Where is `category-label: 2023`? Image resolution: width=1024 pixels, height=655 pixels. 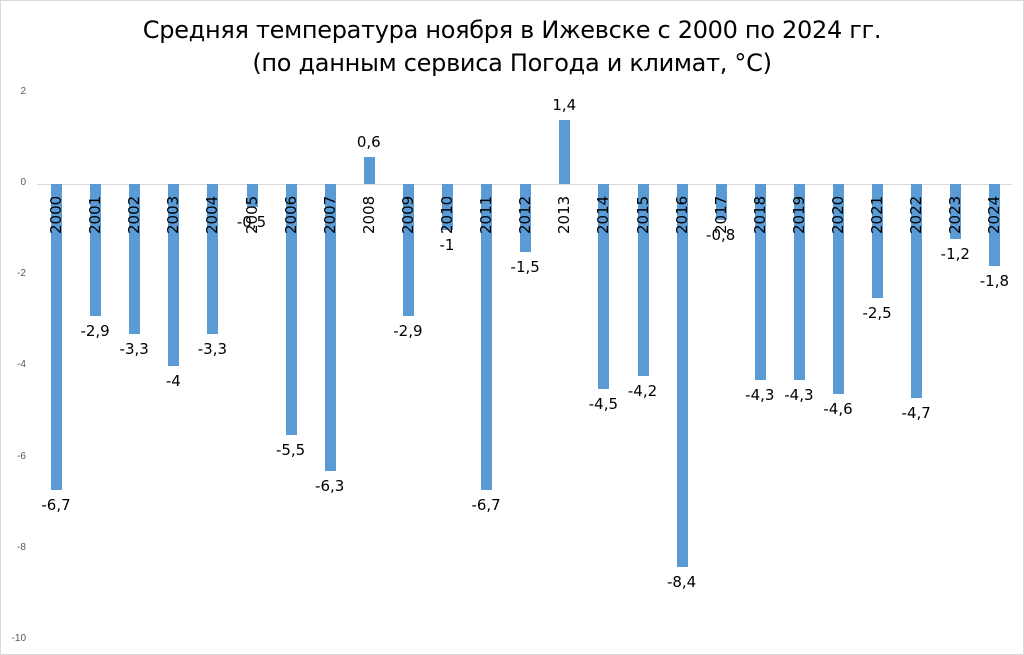 category-label: 2023 is located at coordinates (955, 214).